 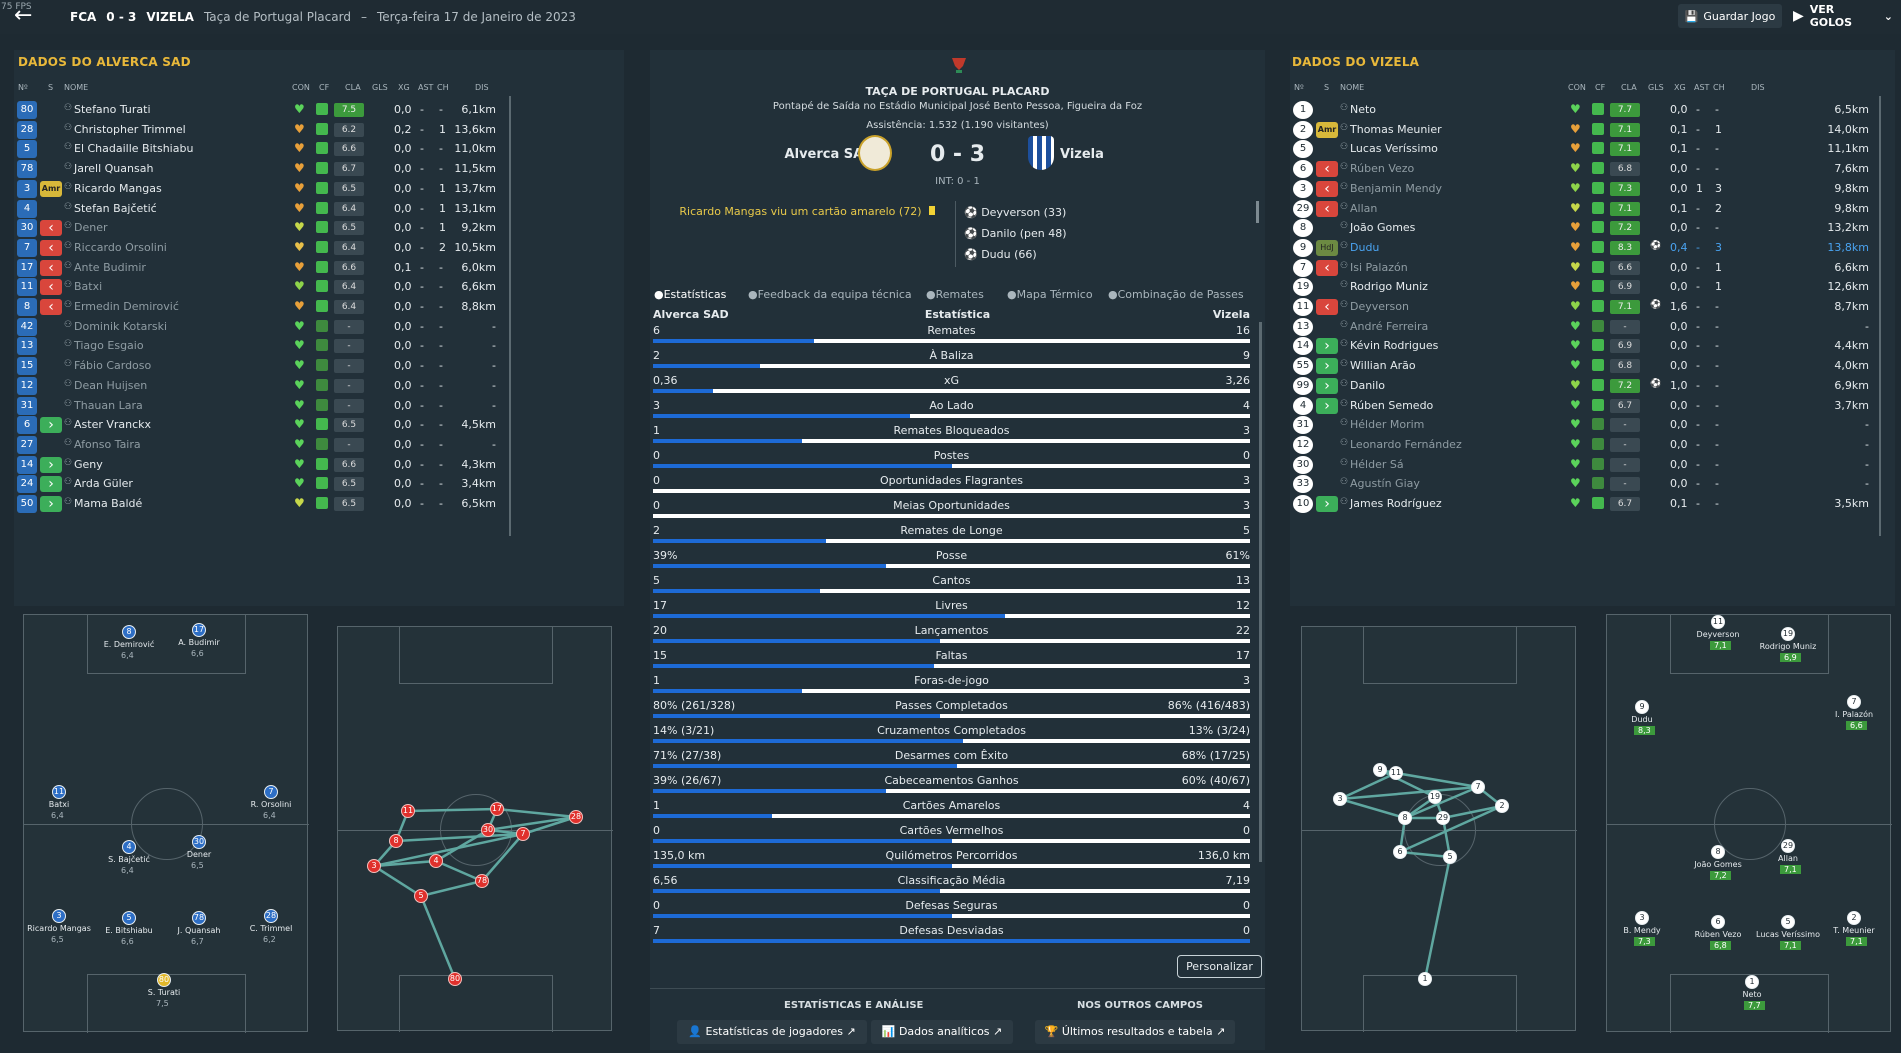 What do you see at coordinates (319, 504) in the screenshot?
I see `player-row: 50 › ⚇ Mama Baldé ♥ 6.5 0,0- -6,5km` at bounding box center [319, 504].